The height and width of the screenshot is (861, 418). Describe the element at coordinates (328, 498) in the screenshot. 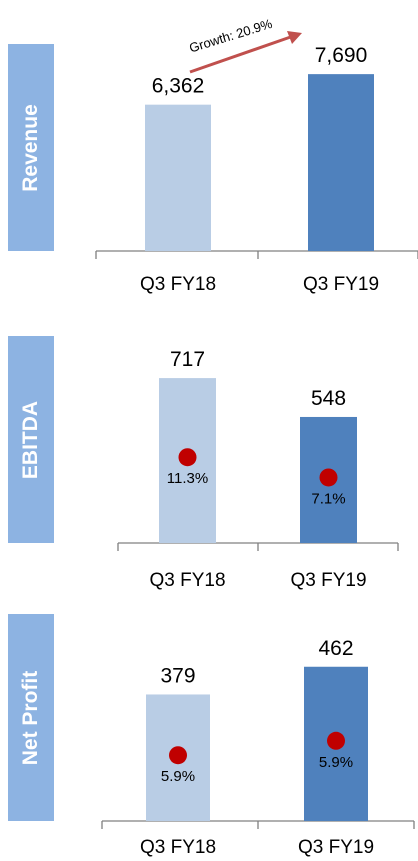

I see `margin-label: 7.1%` at that location.